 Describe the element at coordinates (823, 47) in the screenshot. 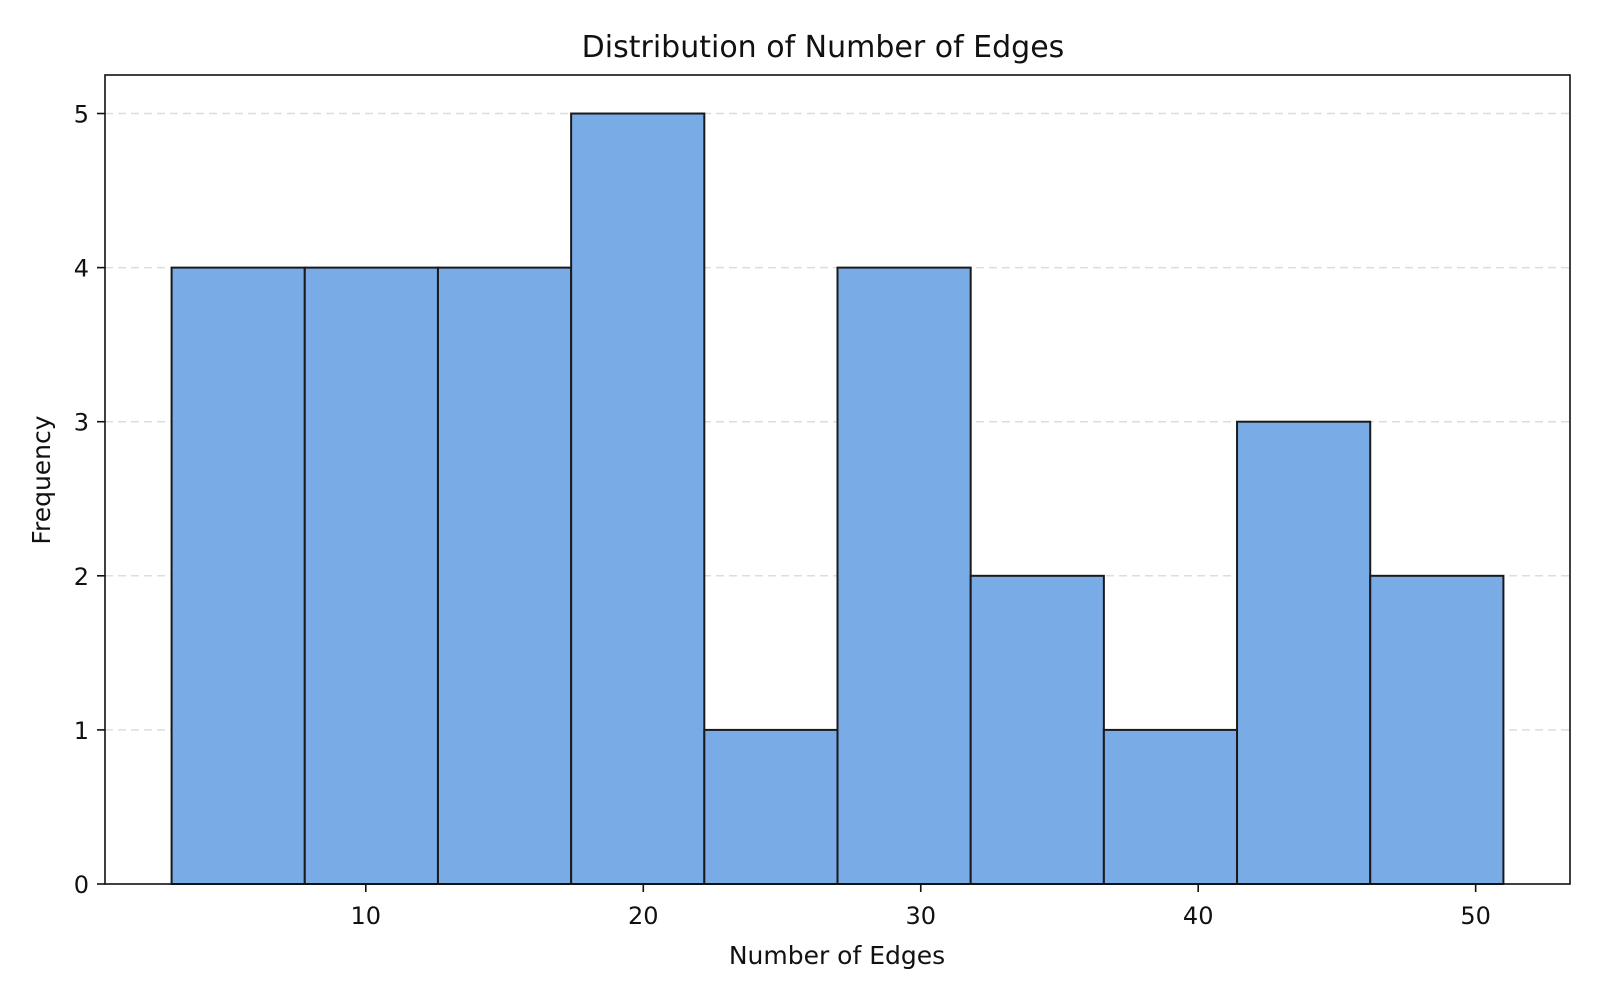

I see `chart-title: Distribution of Number of Edges` at that location.